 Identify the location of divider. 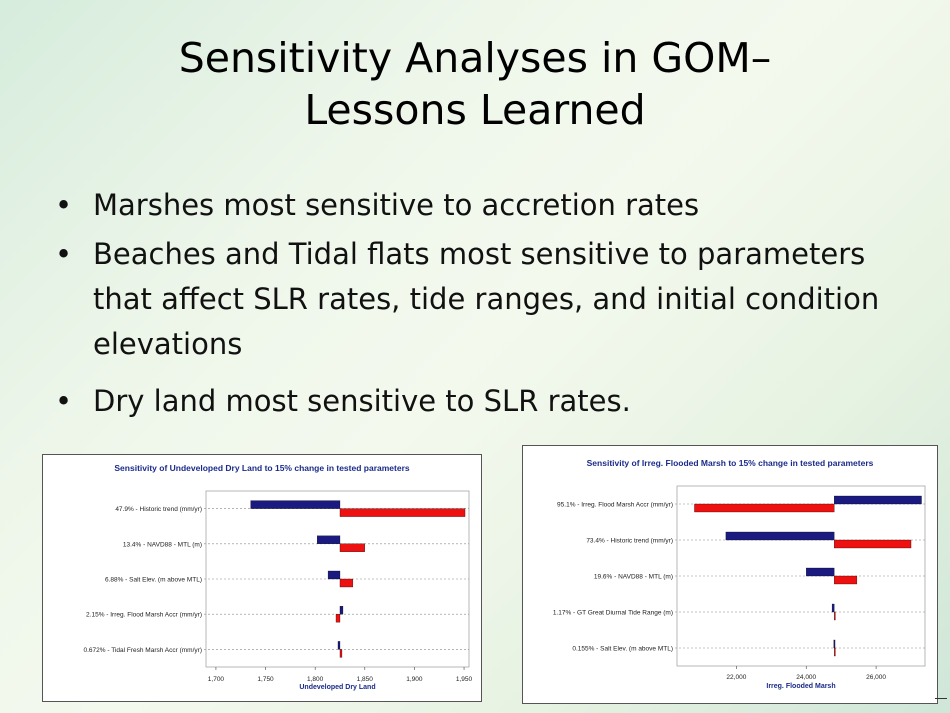
(941, 698).